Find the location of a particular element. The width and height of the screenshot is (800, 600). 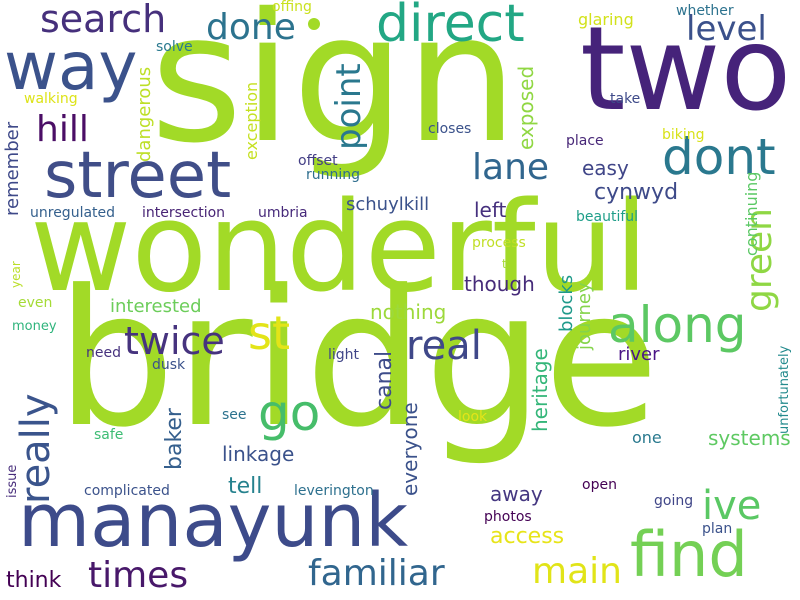

word-access: access is located at coordinates (527, 536).